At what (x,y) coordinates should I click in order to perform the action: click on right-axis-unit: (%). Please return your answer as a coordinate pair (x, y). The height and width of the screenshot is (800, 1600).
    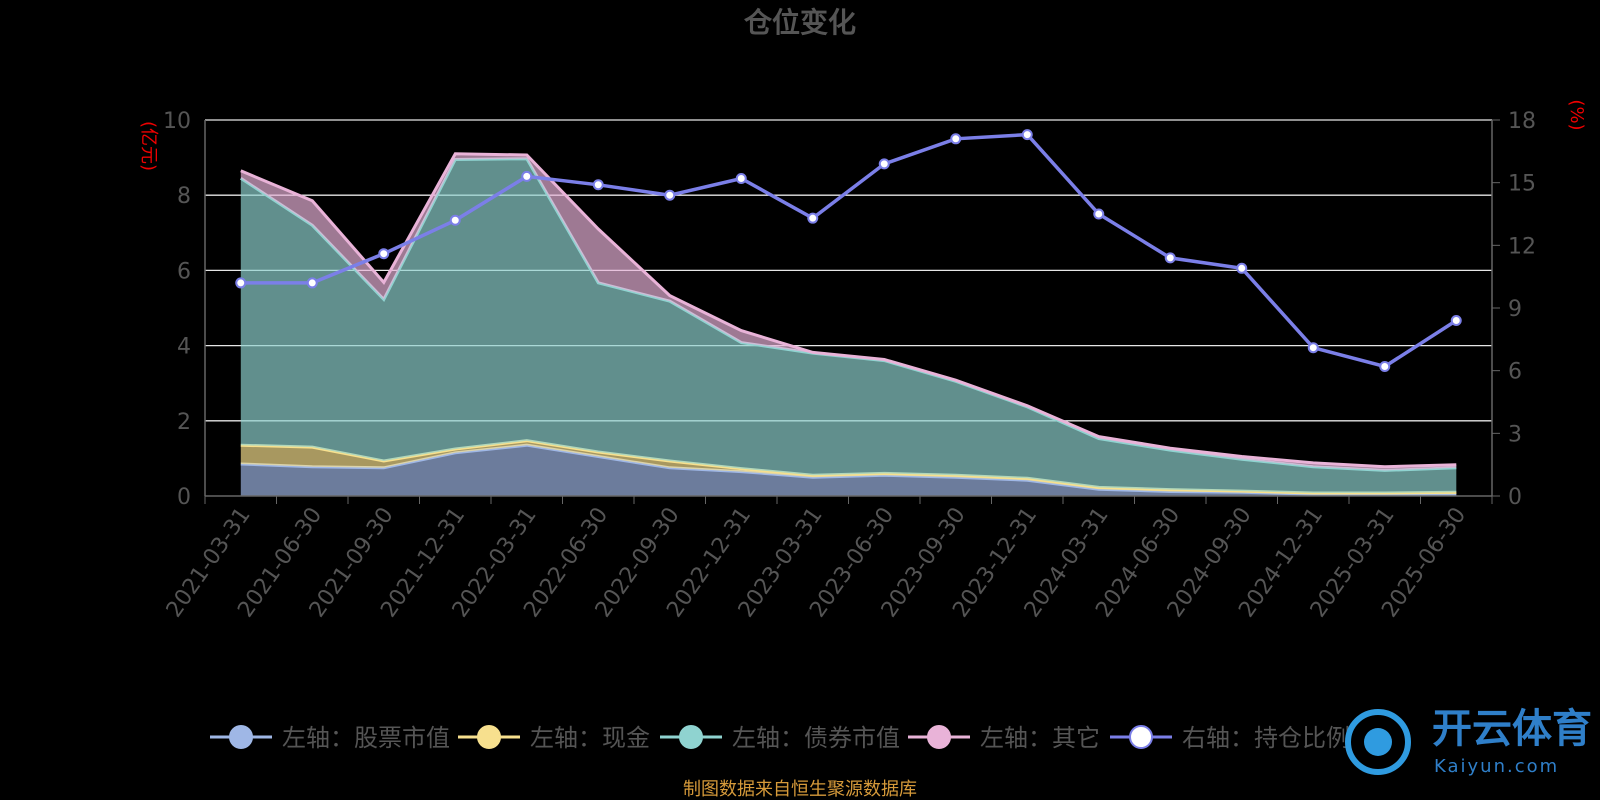
    Looking at the image, I should click on (1576, 114).